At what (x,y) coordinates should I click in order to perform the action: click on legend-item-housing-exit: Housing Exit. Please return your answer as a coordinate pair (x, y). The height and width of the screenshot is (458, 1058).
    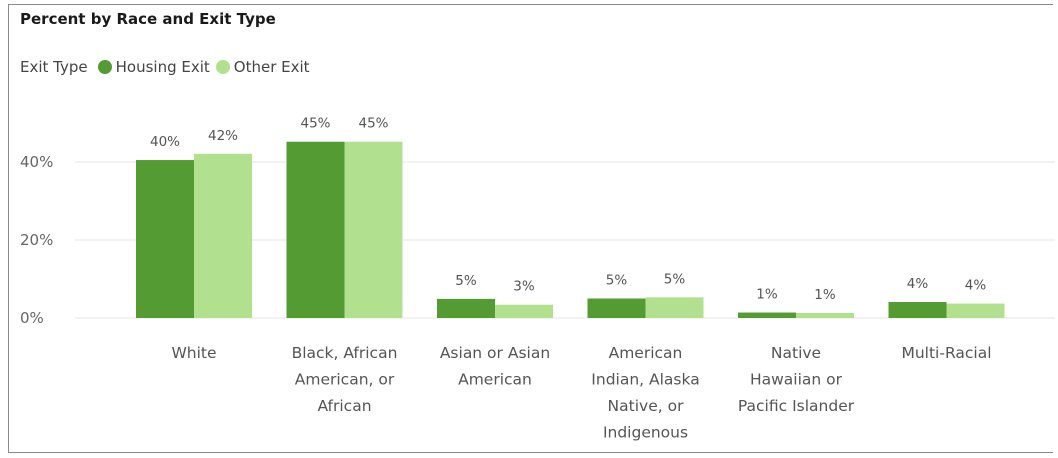
    Looking at the image, I should click on (153, 67).